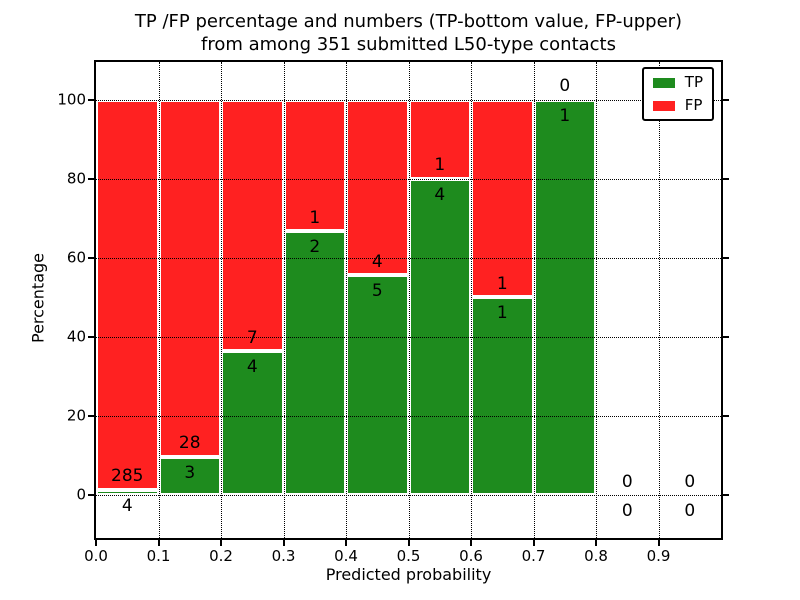  What do you see at coordinates (693, 105) in the screenshot?
I see `legend-label-fp: FP` at bounding box center [693, 105].